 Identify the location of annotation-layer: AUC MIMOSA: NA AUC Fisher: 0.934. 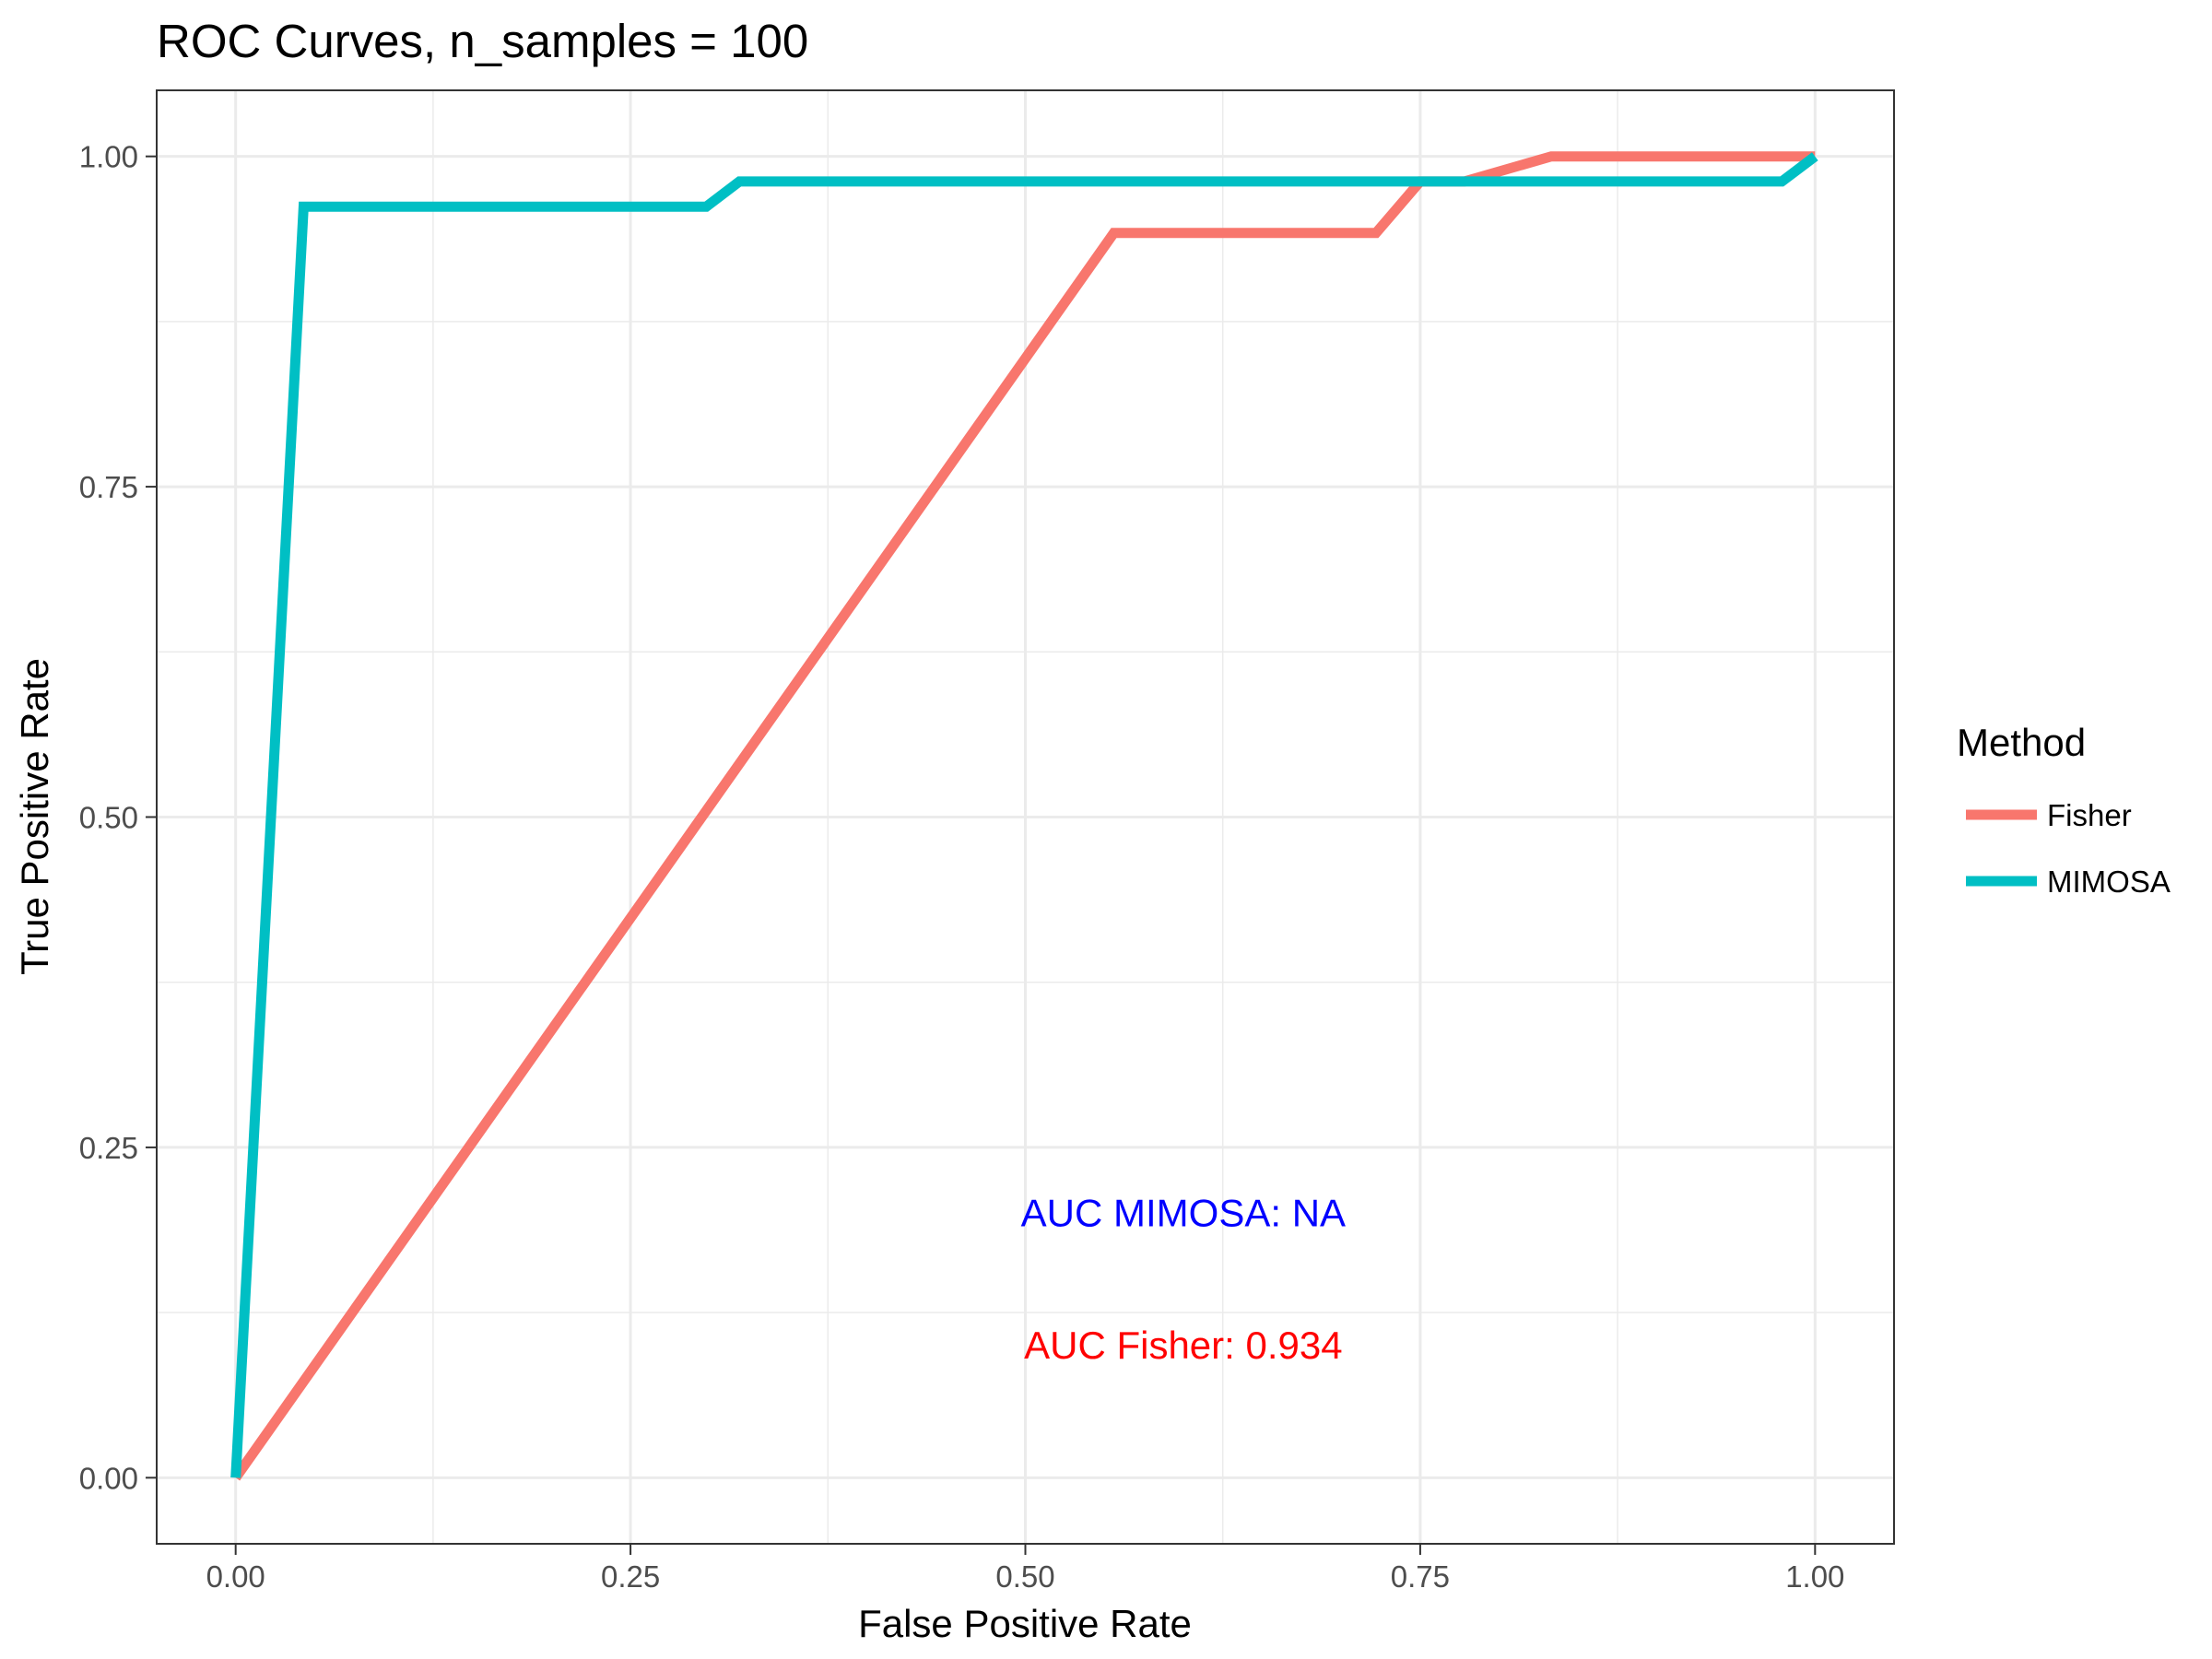
(1183, 1279).